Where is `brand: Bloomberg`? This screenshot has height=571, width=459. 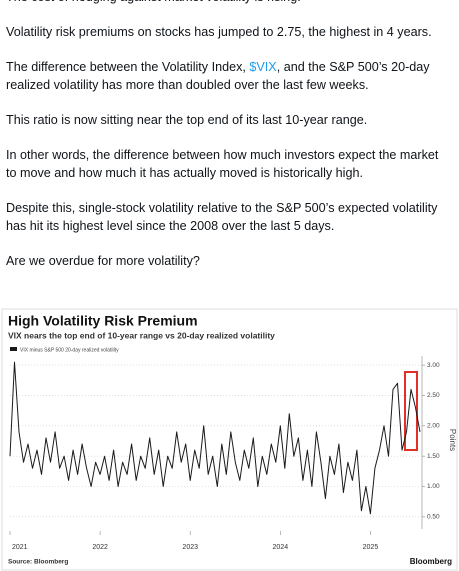
brand: Bloomberg is located at coordinates (431, 561).